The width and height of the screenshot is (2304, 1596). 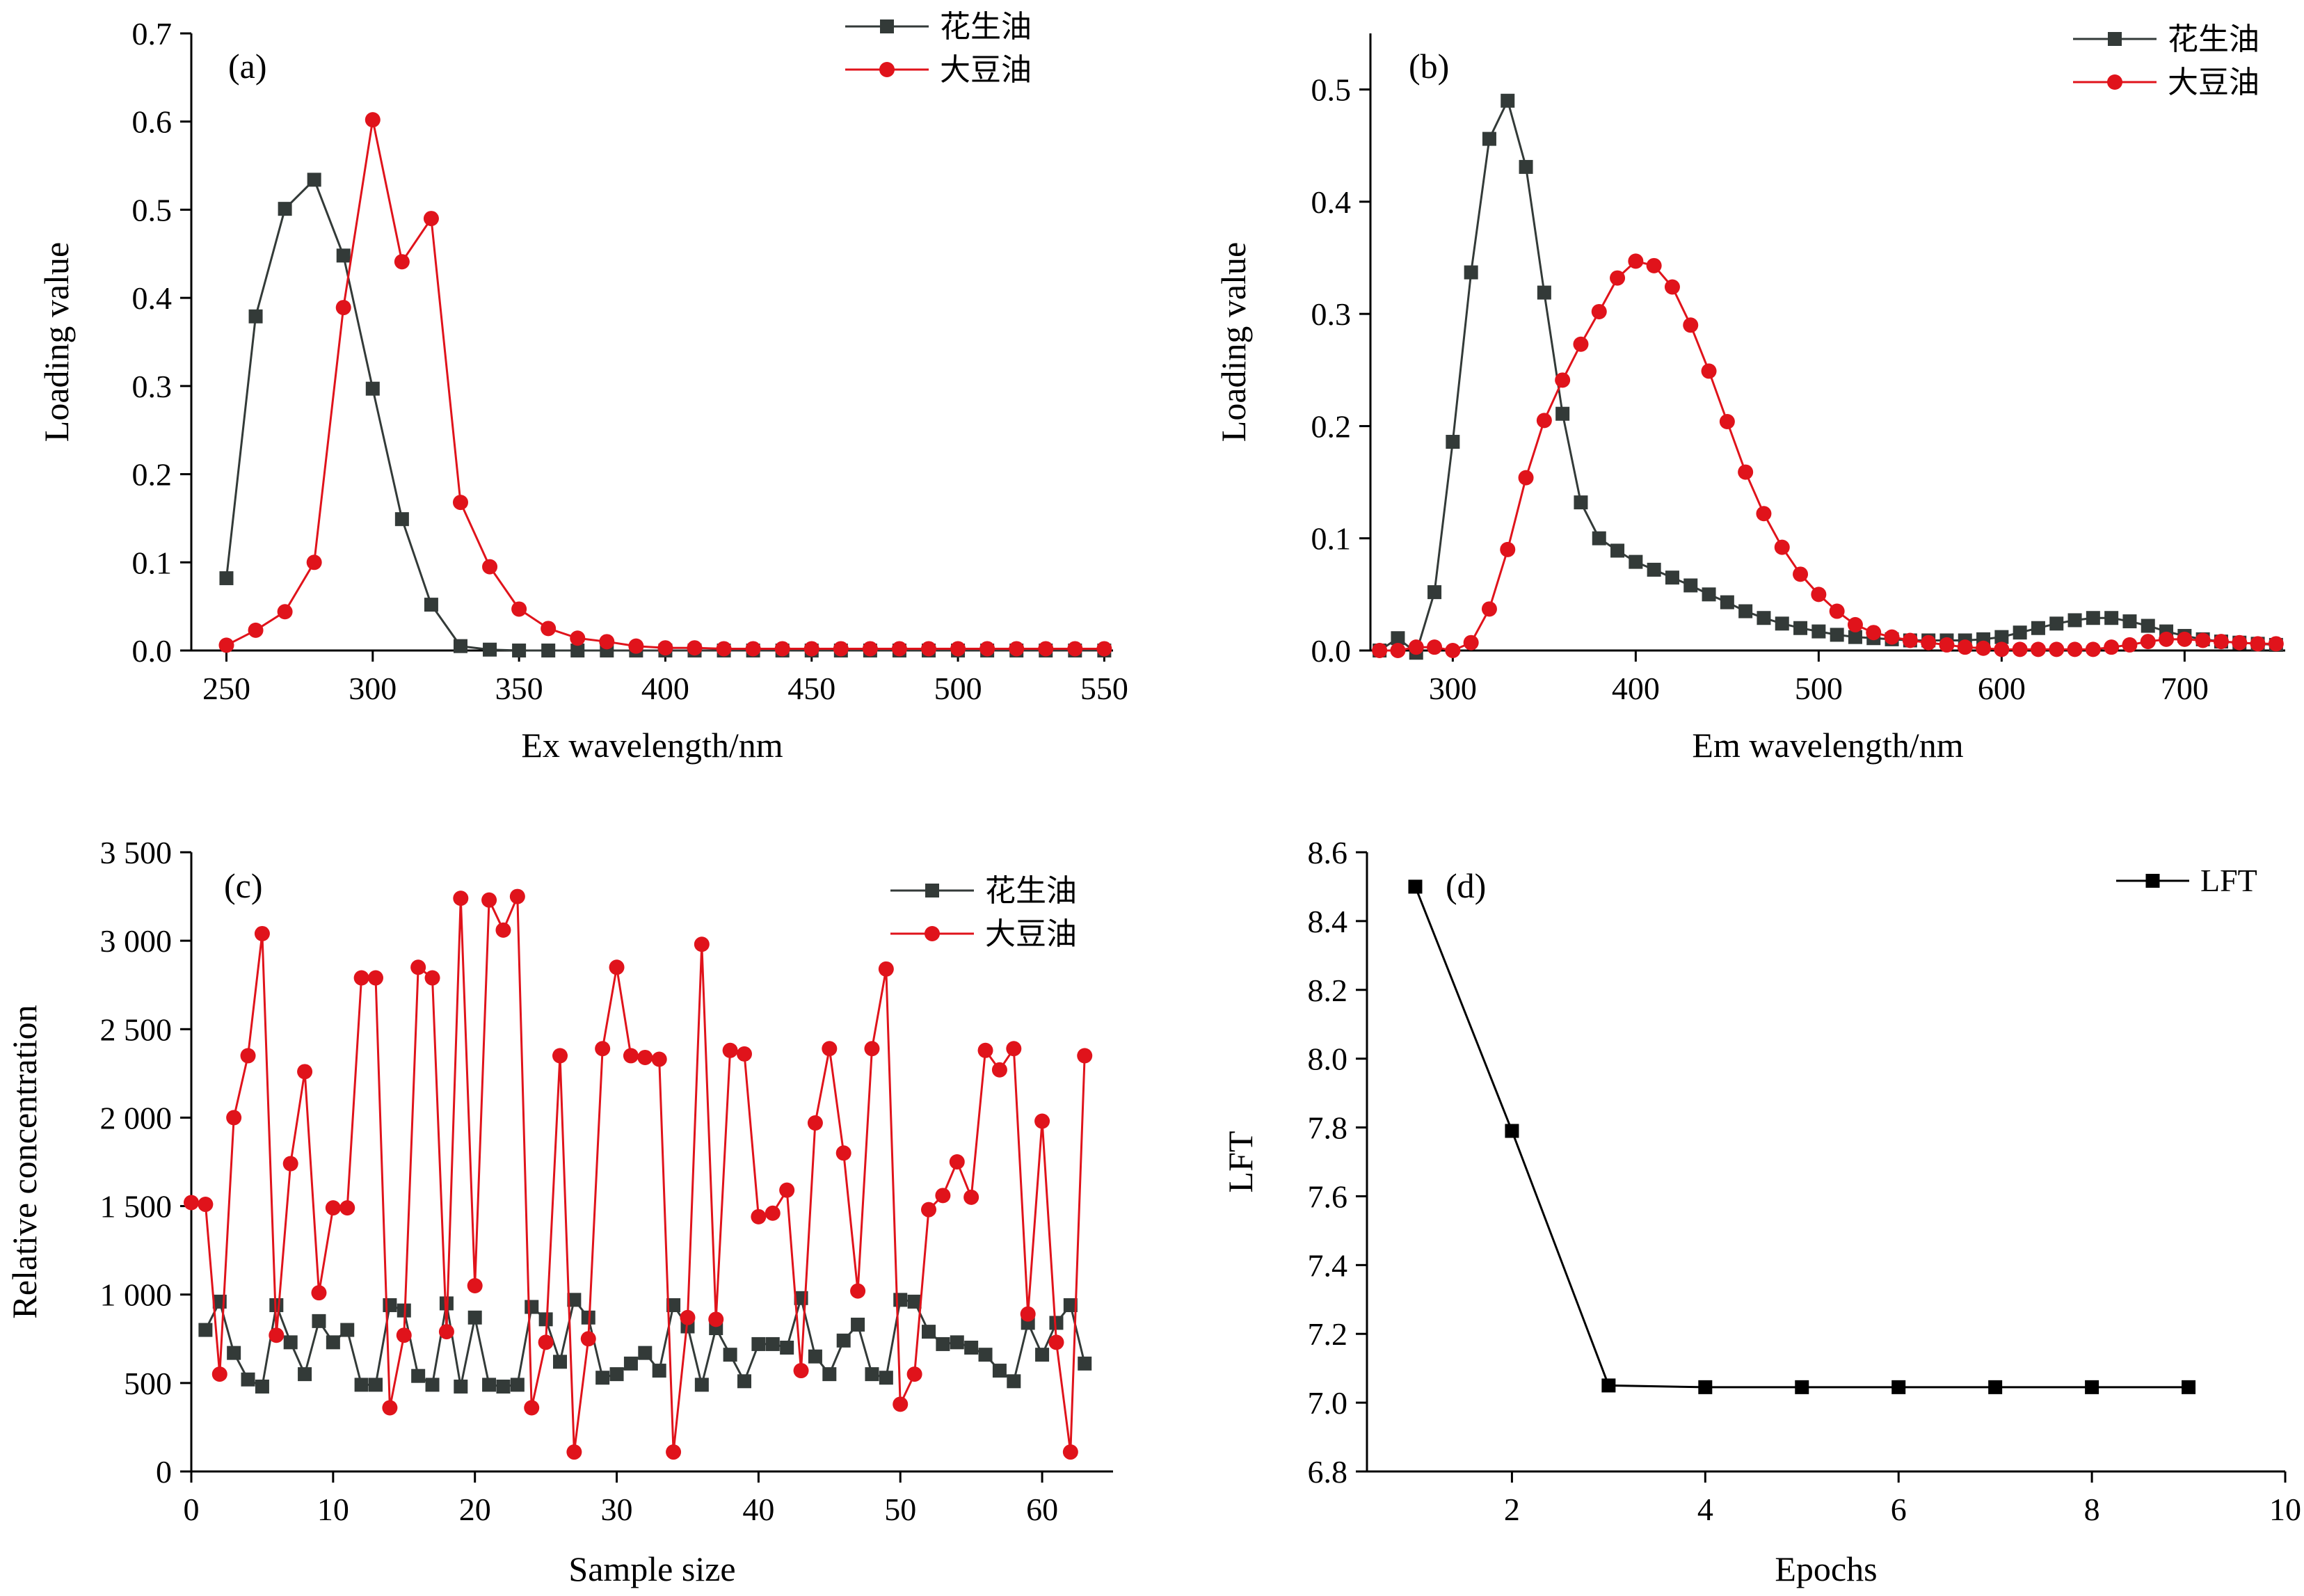 I want to click on x-tick-label: 0, so click(x=192, y=1510).